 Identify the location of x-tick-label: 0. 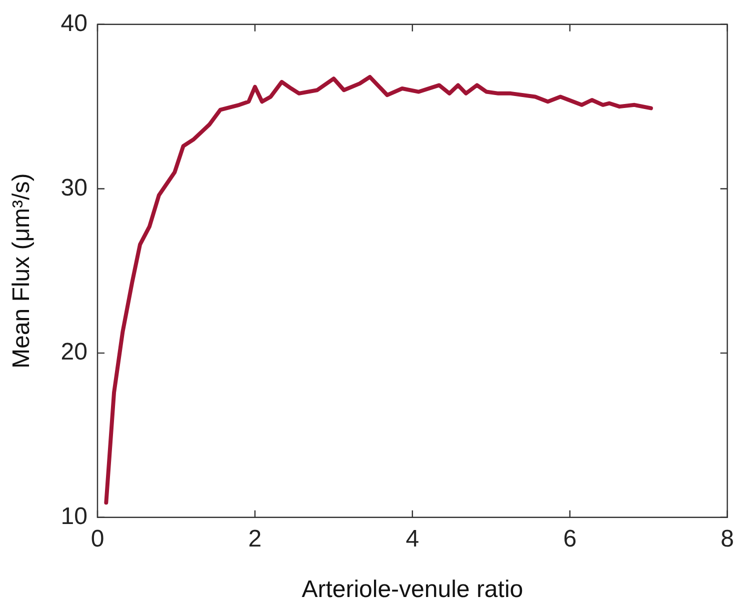
(97, 538).